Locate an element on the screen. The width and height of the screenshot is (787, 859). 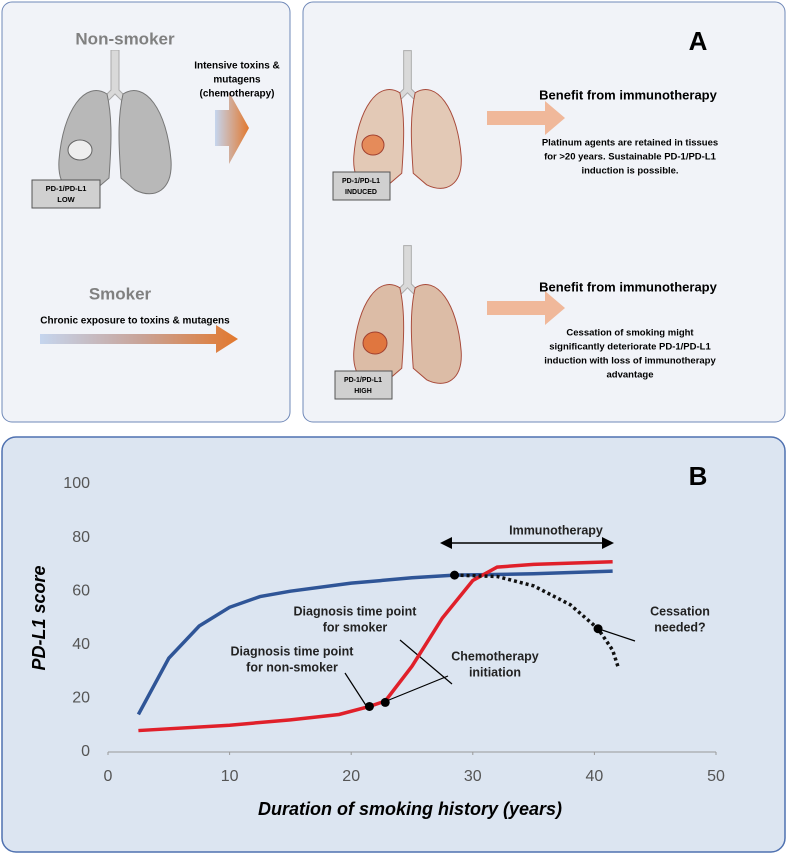
x-tick-label: 10 is located at coordinates (230, 776).